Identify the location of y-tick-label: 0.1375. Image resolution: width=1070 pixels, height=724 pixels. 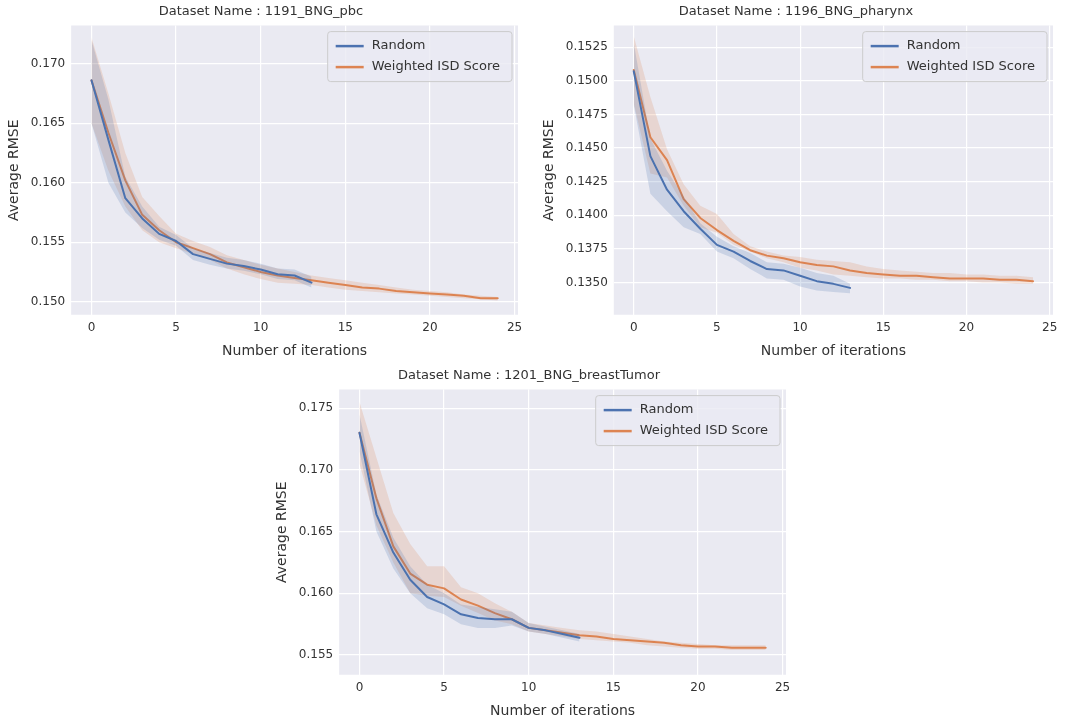
(586, 248).